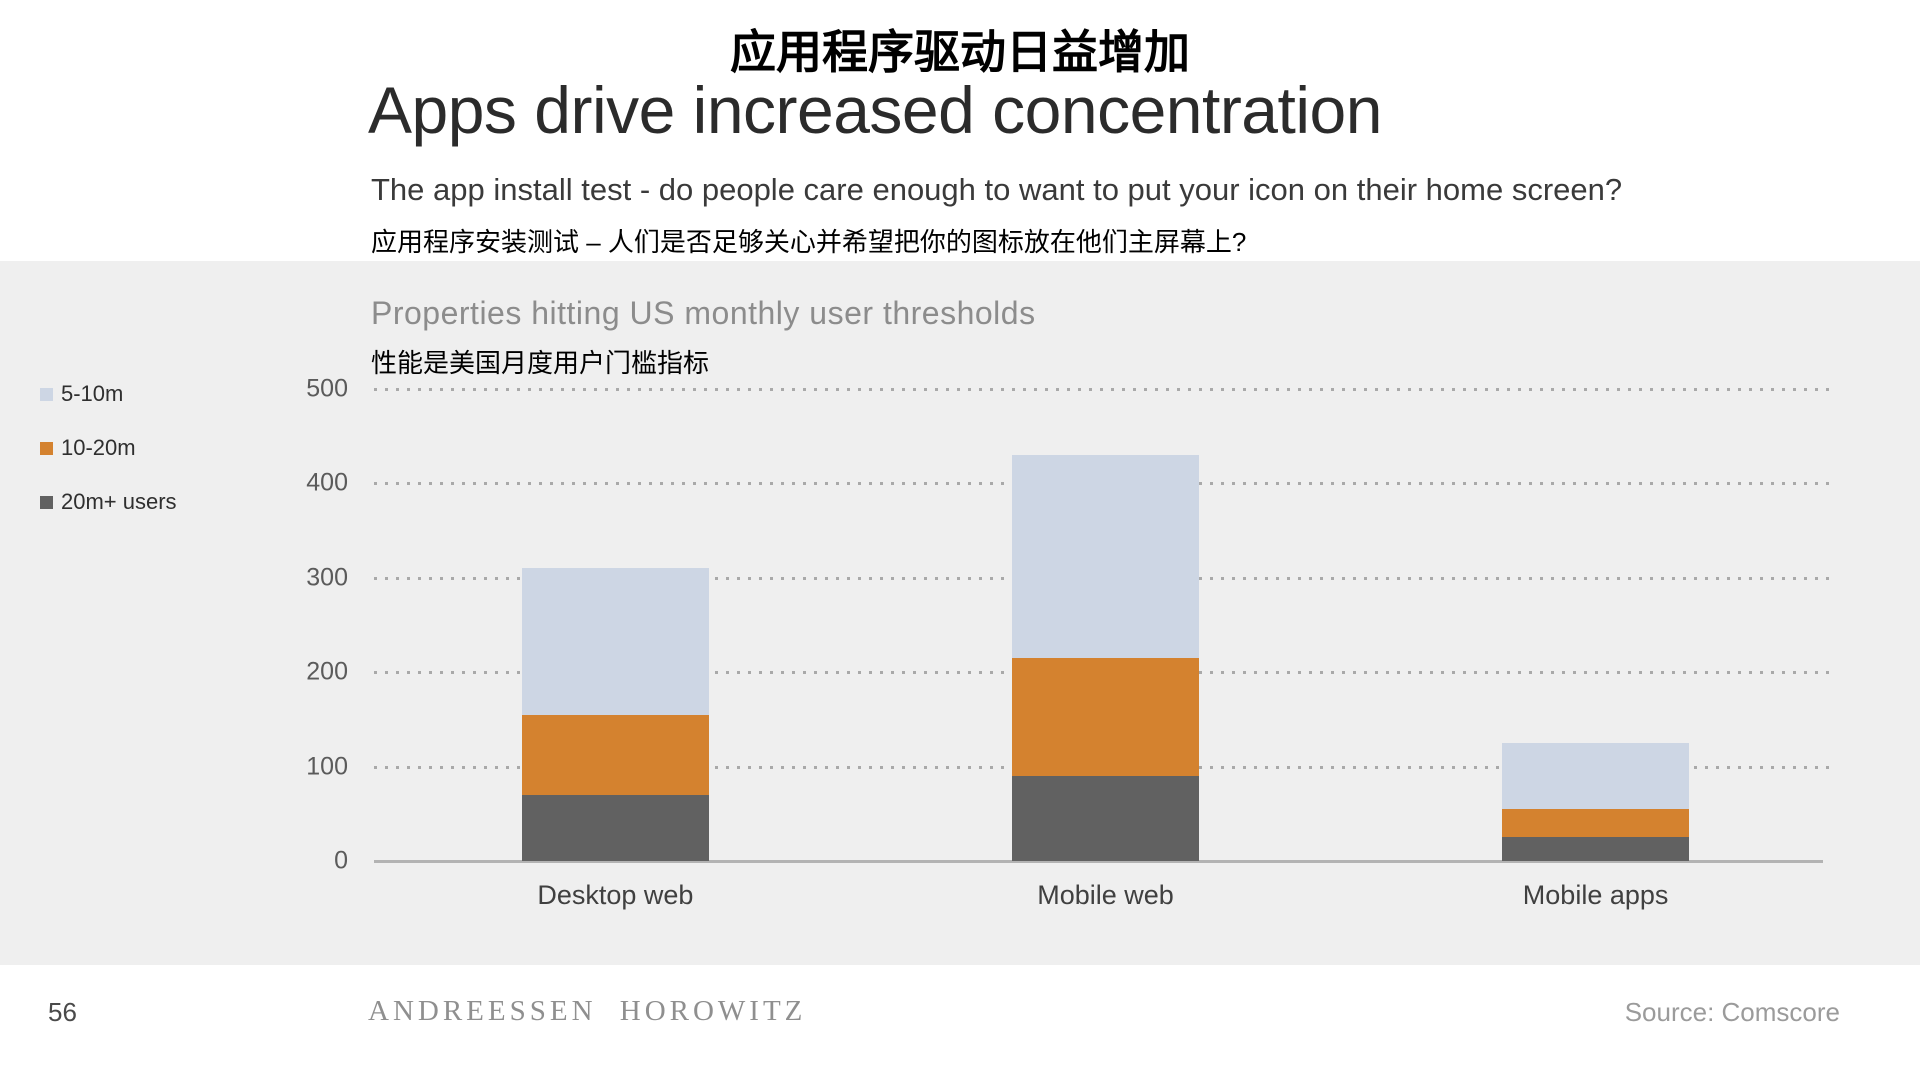 The width and height of the screenshot is (1920, 1080). I want to click on bar-mobile-apps, so click(1595, 625).